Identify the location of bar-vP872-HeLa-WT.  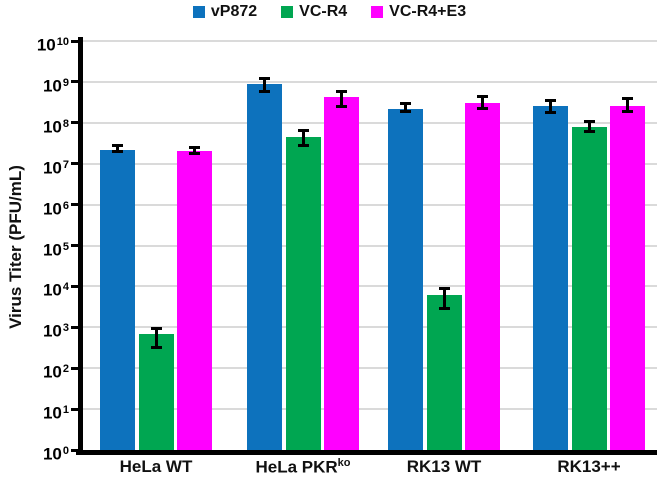
(117, 299).